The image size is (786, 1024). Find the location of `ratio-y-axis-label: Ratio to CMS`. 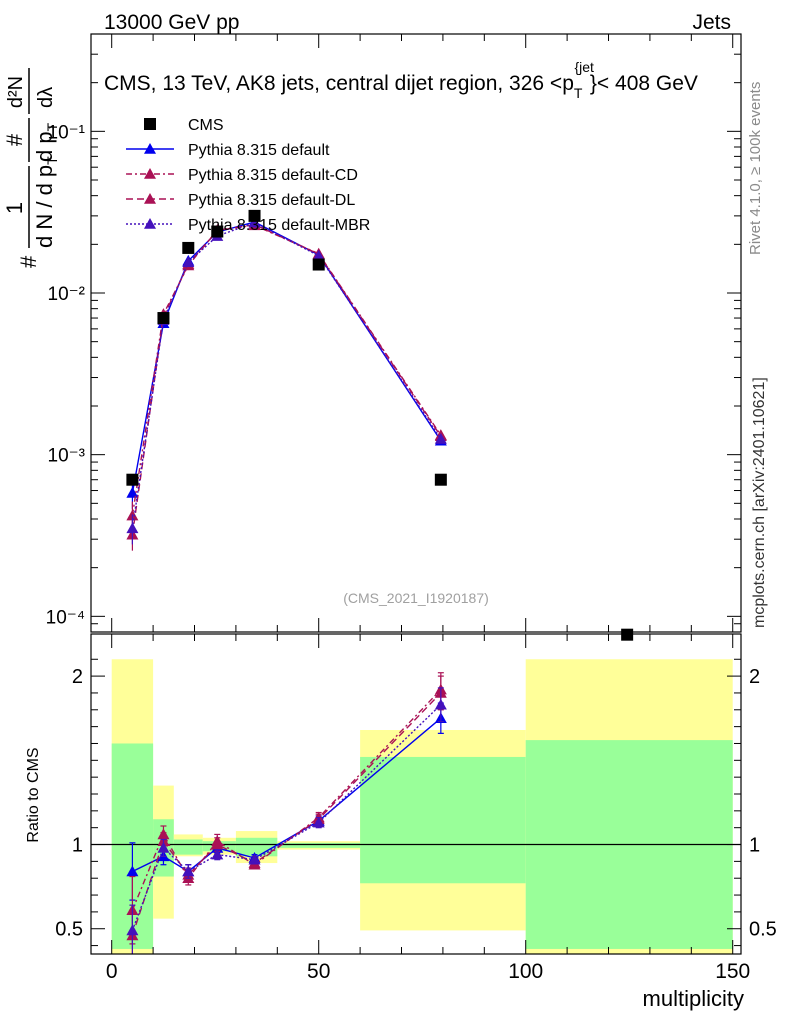

ratio-y-axis-label: Ratio to CMS is located at coordinates (33, 794).